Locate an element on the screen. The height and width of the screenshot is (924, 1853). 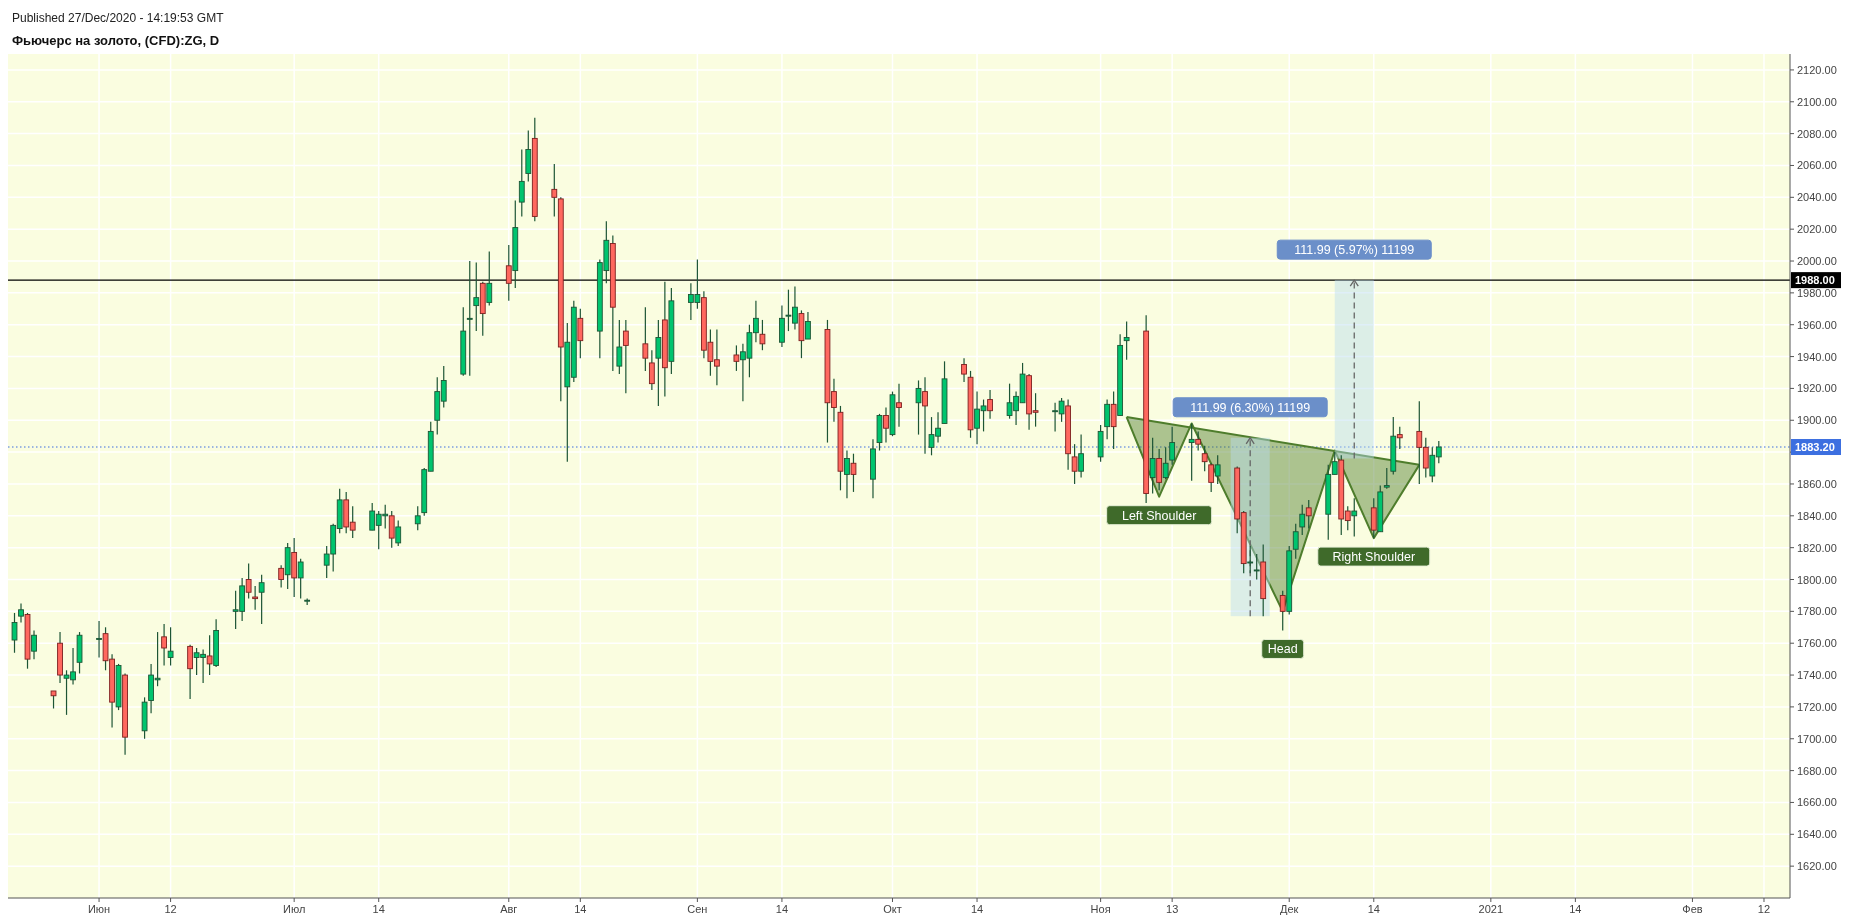
chart-title: Фьючерс на золото, (CFD):ZG, D is located at coordinates (116, 40).